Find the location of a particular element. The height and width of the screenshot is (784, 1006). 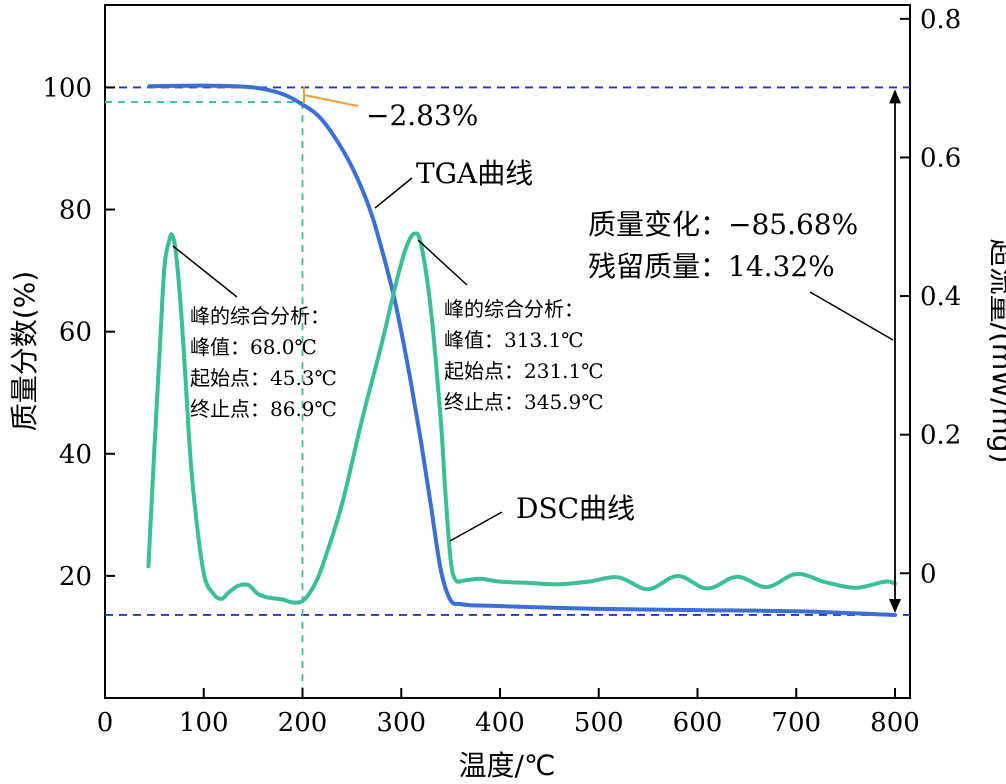

y-right-tick-label: 0 is located at coordinates (928, 574).